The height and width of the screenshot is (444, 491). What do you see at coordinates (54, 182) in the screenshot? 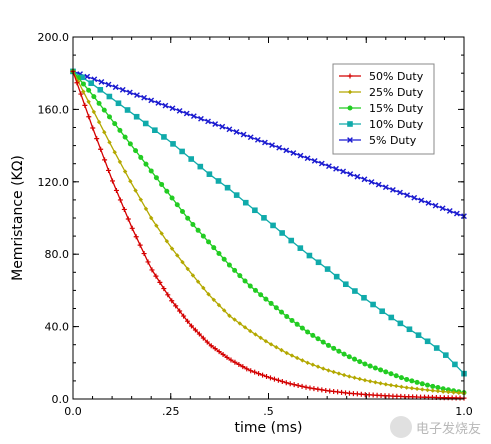
I see `y-tick-label: 120.0` at bounding box center [54, 182].